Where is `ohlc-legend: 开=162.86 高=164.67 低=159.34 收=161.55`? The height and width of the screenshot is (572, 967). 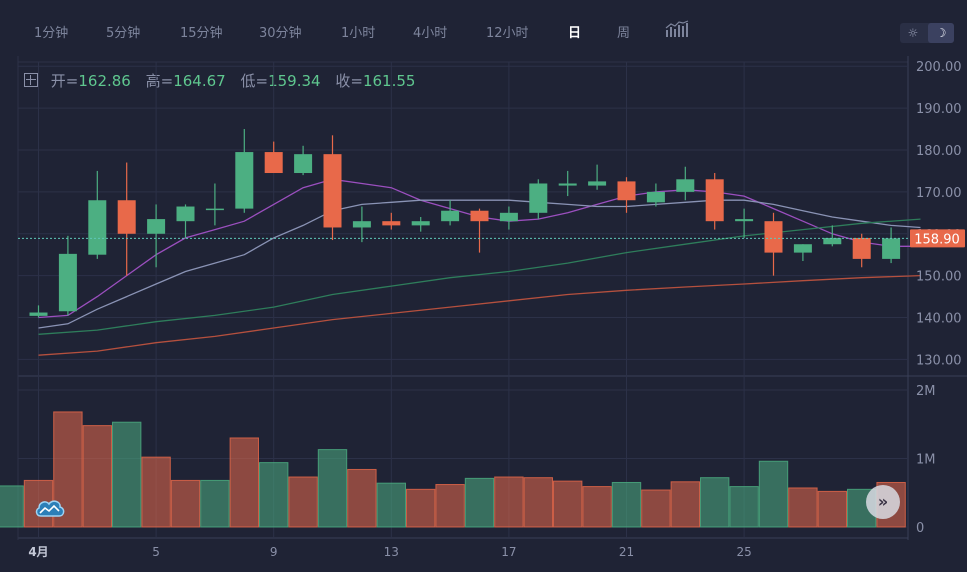 ohlc-legend: 开=162.86 高=164.67 低=159.34 收=161.55 is located at coordinates (224, 80).